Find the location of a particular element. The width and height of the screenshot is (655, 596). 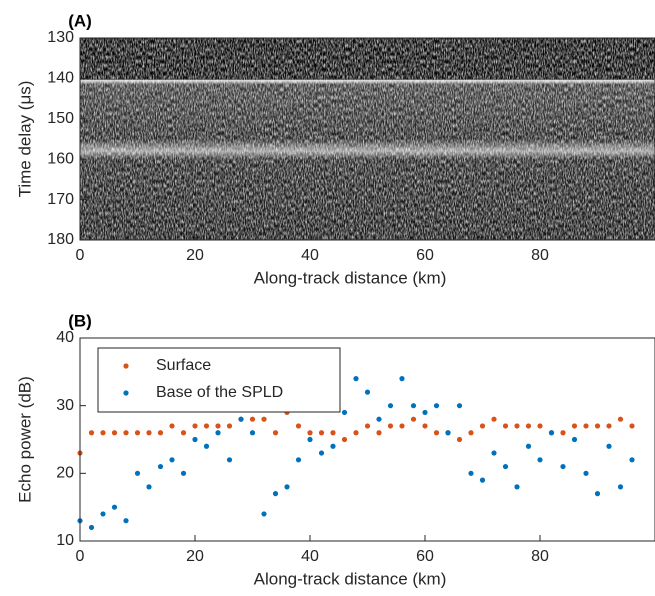

legend-label: Base of the SPLD is located at coordinates (219, 392).